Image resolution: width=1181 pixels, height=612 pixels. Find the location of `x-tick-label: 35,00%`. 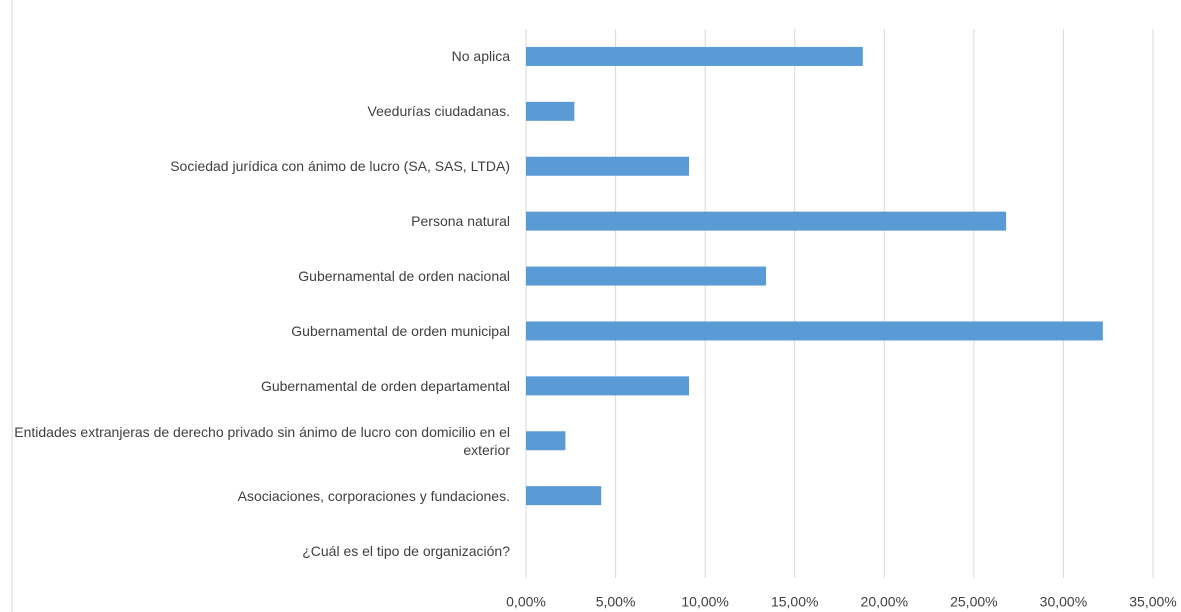

x-tick-label: 35,00% is located at coordinates (1152, 602).